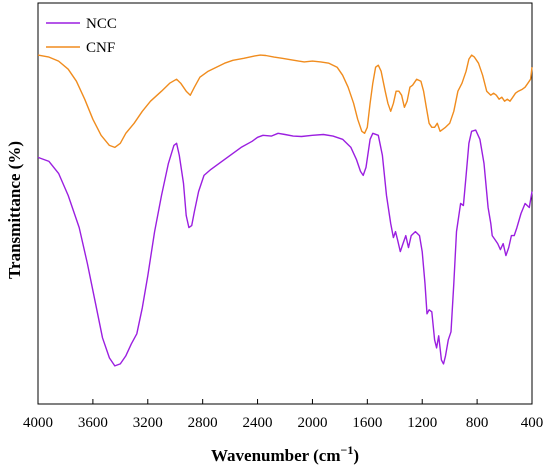 The image size is (550, 469). What do you see at coordinates (258, 423) in the screenshot?
I see `x-tick-label: 2400` at bounding box center [258, 423].